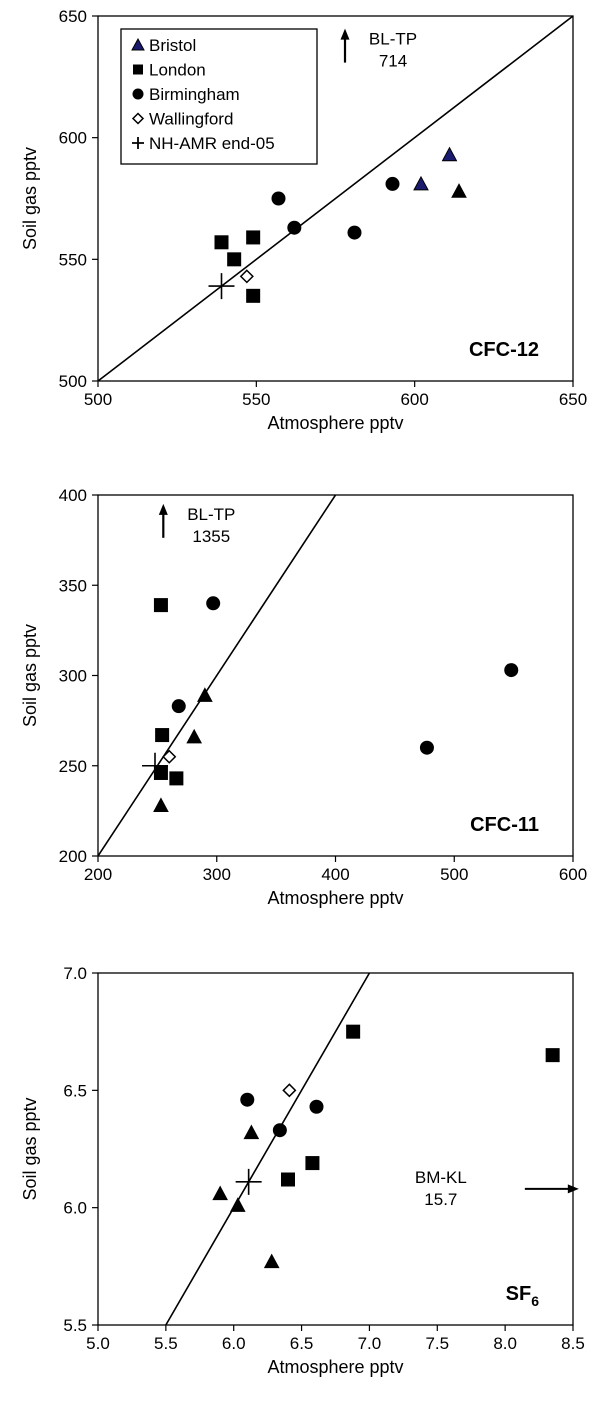 The height and width of the screenshot is (1406, 592). I want to click on panel-label-text: CFC-11, so click(504, 825).